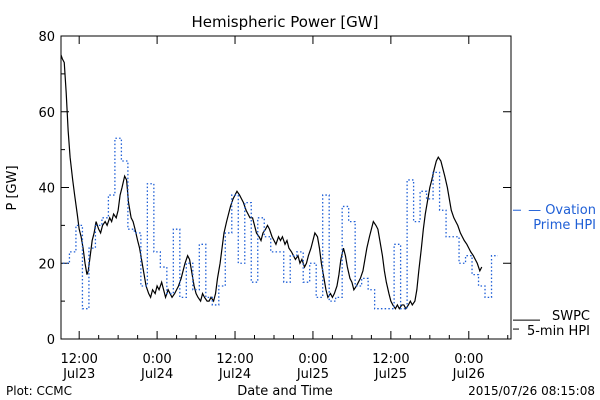 This screenshot has width=600, height=400. Describe the element at coordinates (12, 187) in the screenshot. I see `y-axis-label: P [GW]` at that location.